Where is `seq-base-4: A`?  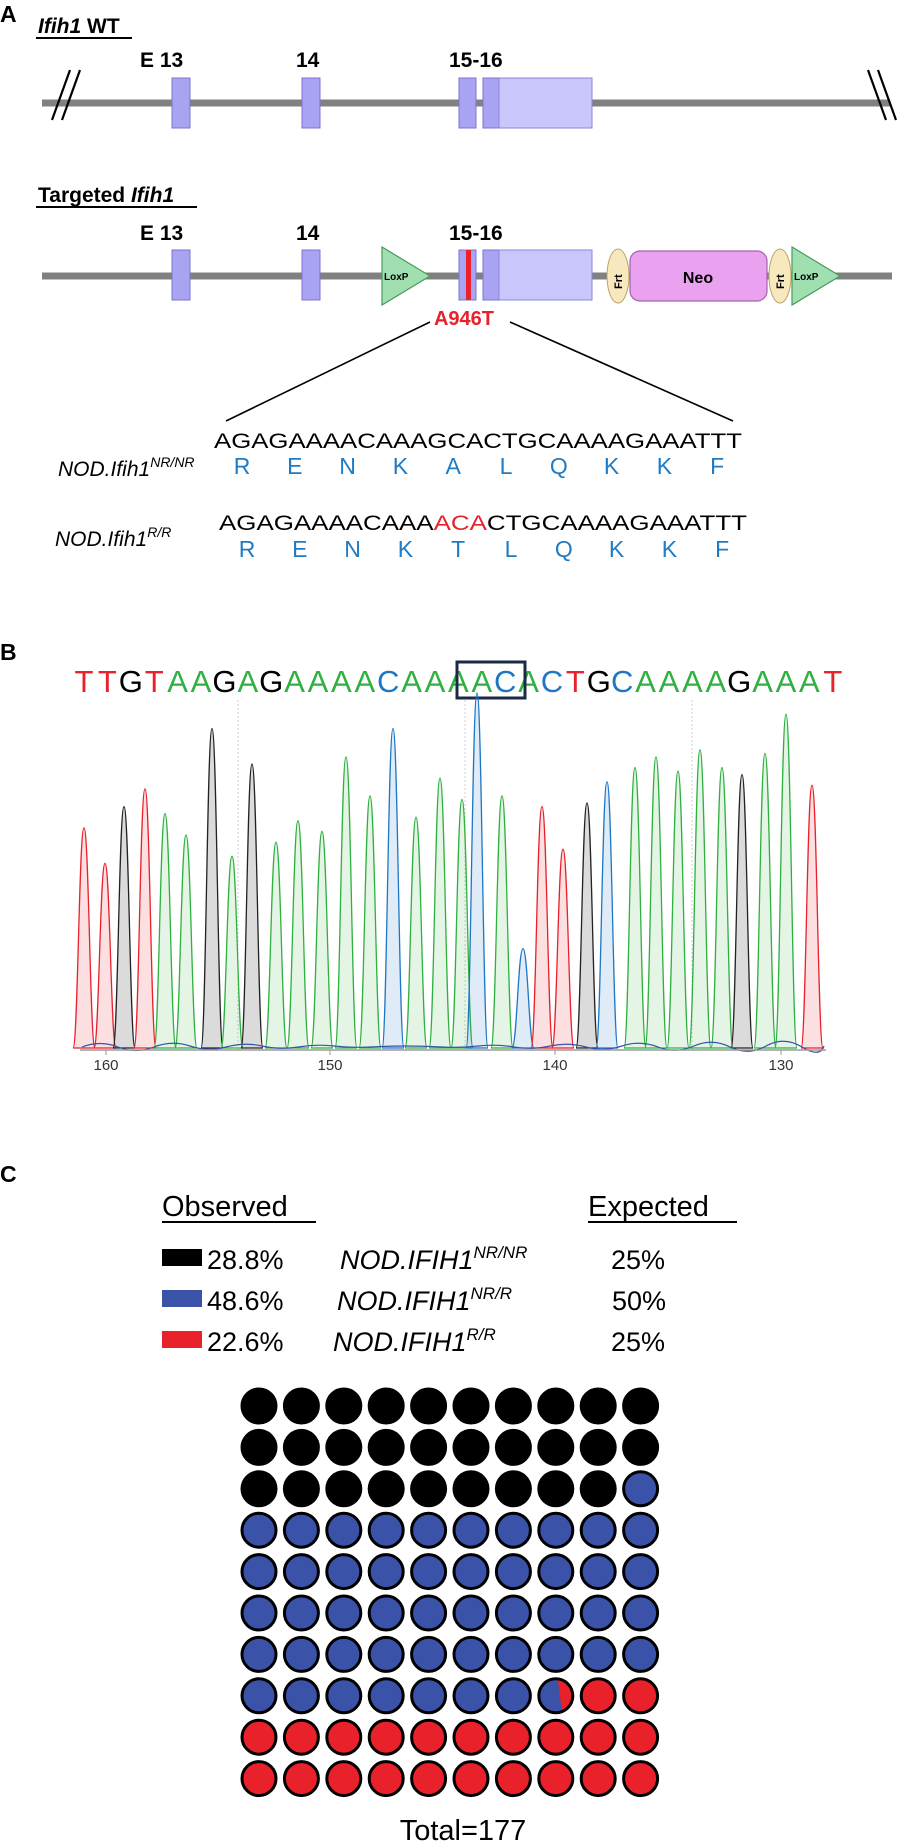 seq-base-4: A is located at coordinates (177, 681).